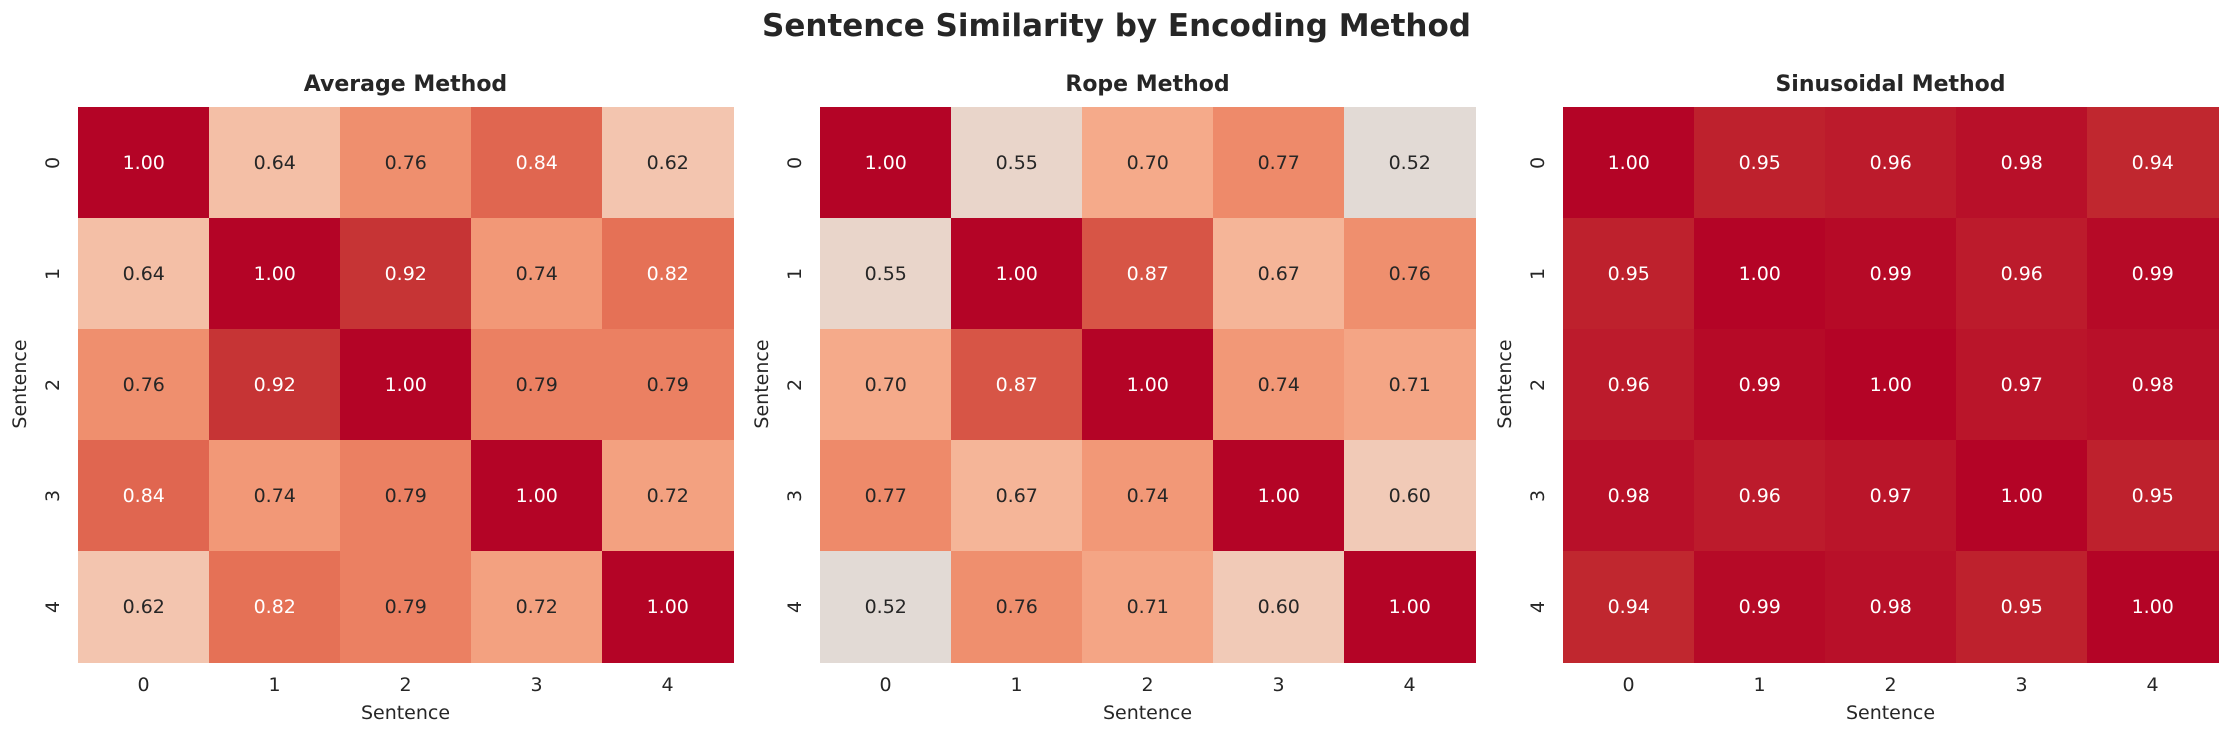 Image resolution: width=2233 pixels, height=740 pixels. I want to click on subplot-title: Rope Method, so click(1147, 84).